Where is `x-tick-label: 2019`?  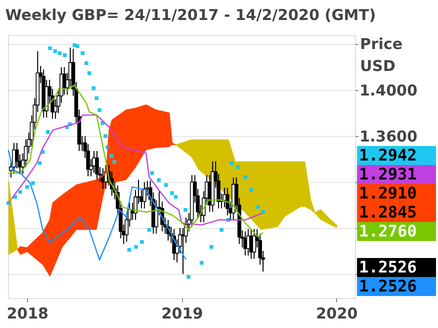 x-tick-label: 2019 is located at coordinates (182, 313).